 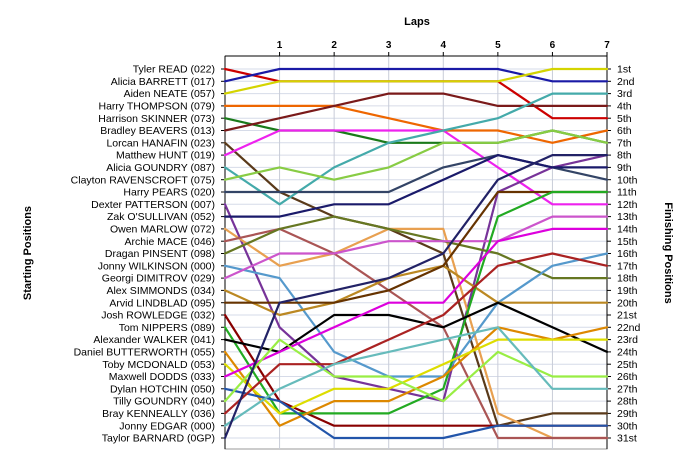 What do you see at coordinates (627, 402) in the screenshot?
I see `finishing-position-label: 28th` at bounding box center [627, 402].